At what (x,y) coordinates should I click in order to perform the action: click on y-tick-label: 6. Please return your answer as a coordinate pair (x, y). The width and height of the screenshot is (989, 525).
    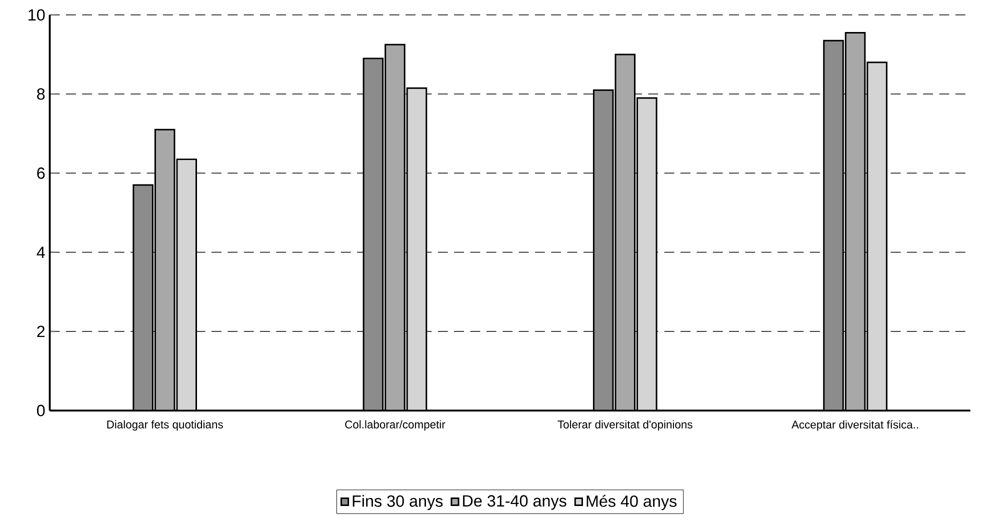
    Looking at the image, I should click on (41, 173).